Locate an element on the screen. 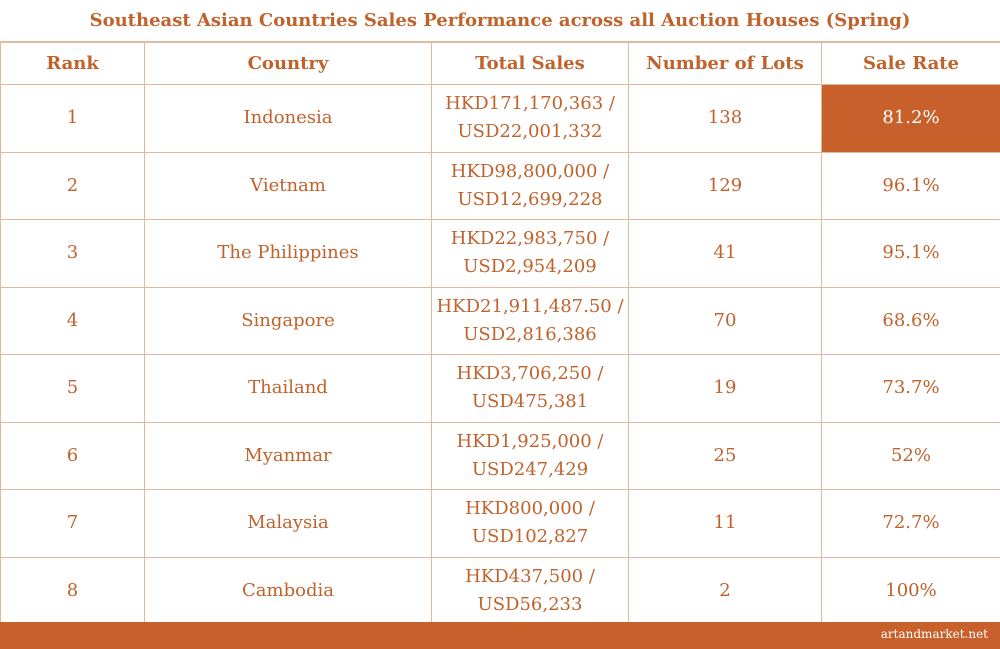  cell-sale-rate: 52% is located at coordinates (910, 455).